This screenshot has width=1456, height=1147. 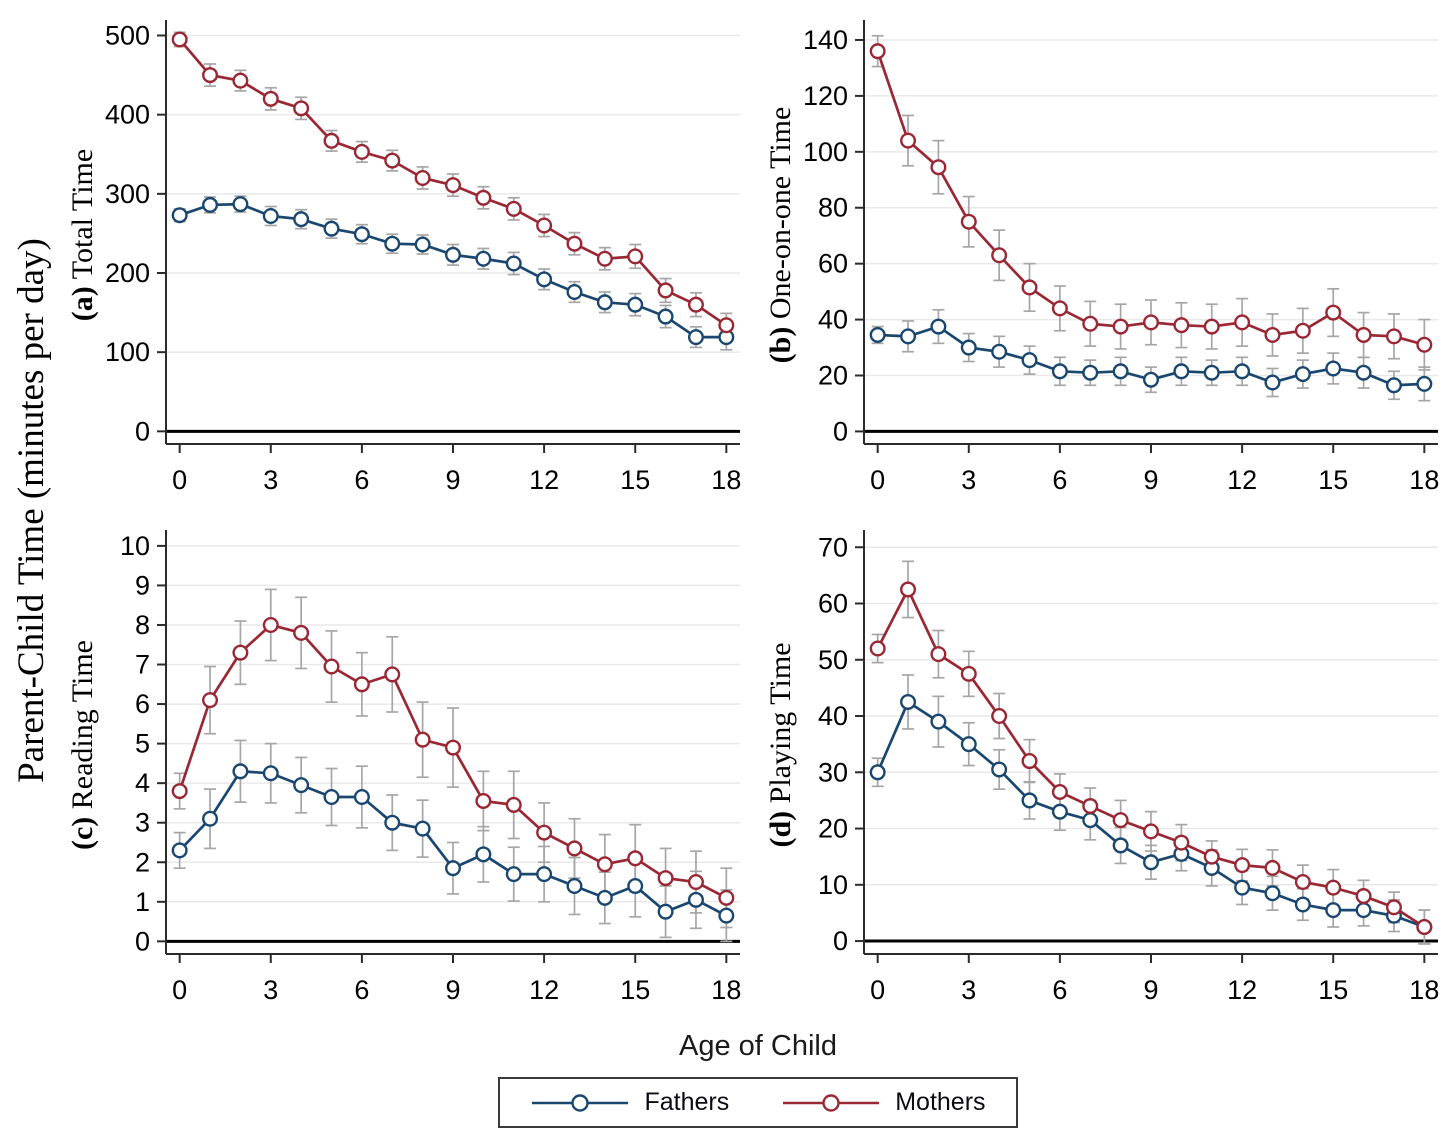 I want to click on mothers-line-marker-icon, so click(x=831, y=1102).